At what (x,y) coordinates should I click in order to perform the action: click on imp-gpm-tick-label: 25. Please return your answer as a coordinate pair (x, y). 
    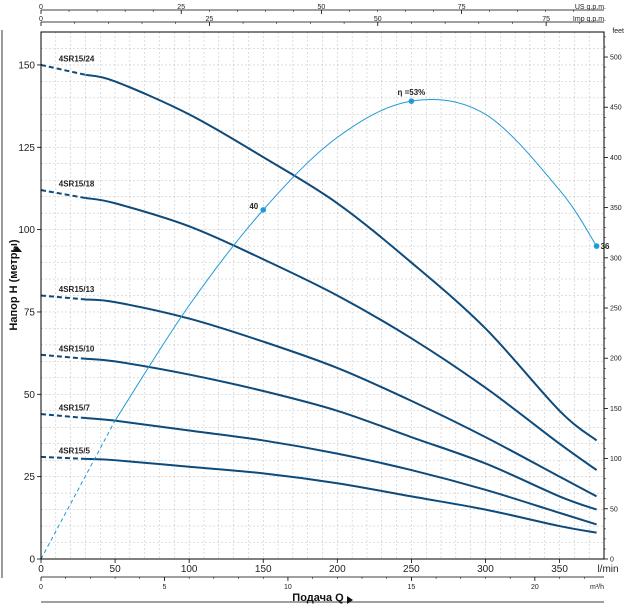
    Looking at the image, I should click on (209, 19).